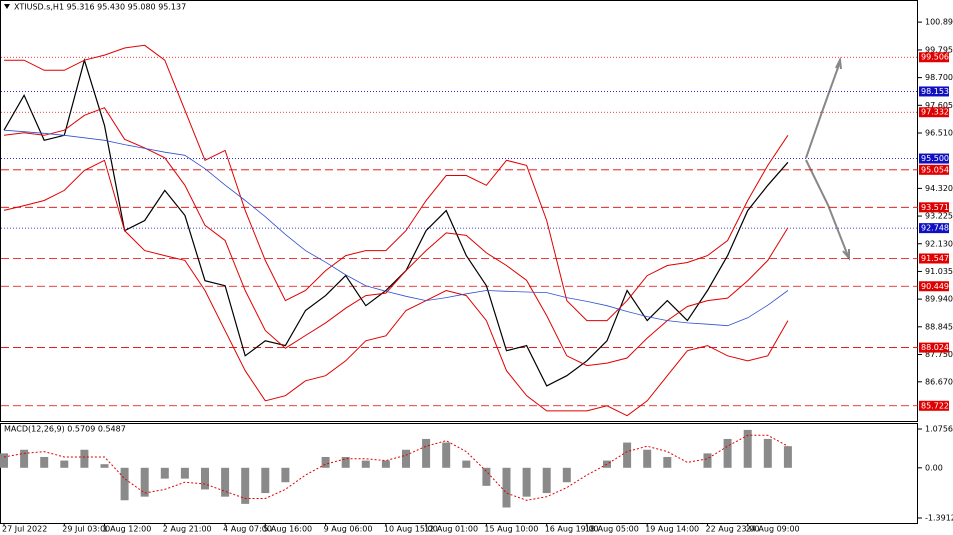  I want to click on y-tick-label: 89.940, so click(939, 299).